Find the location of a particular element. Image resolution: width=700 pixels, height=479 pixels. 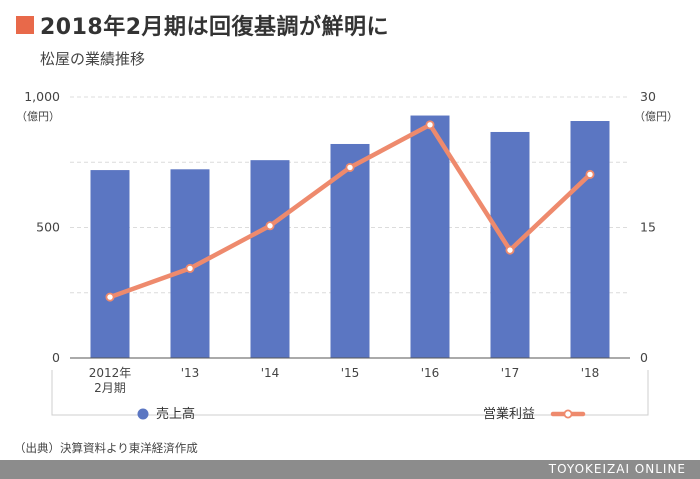

x-tick-label: '14 is located at coordinates (270, 373).